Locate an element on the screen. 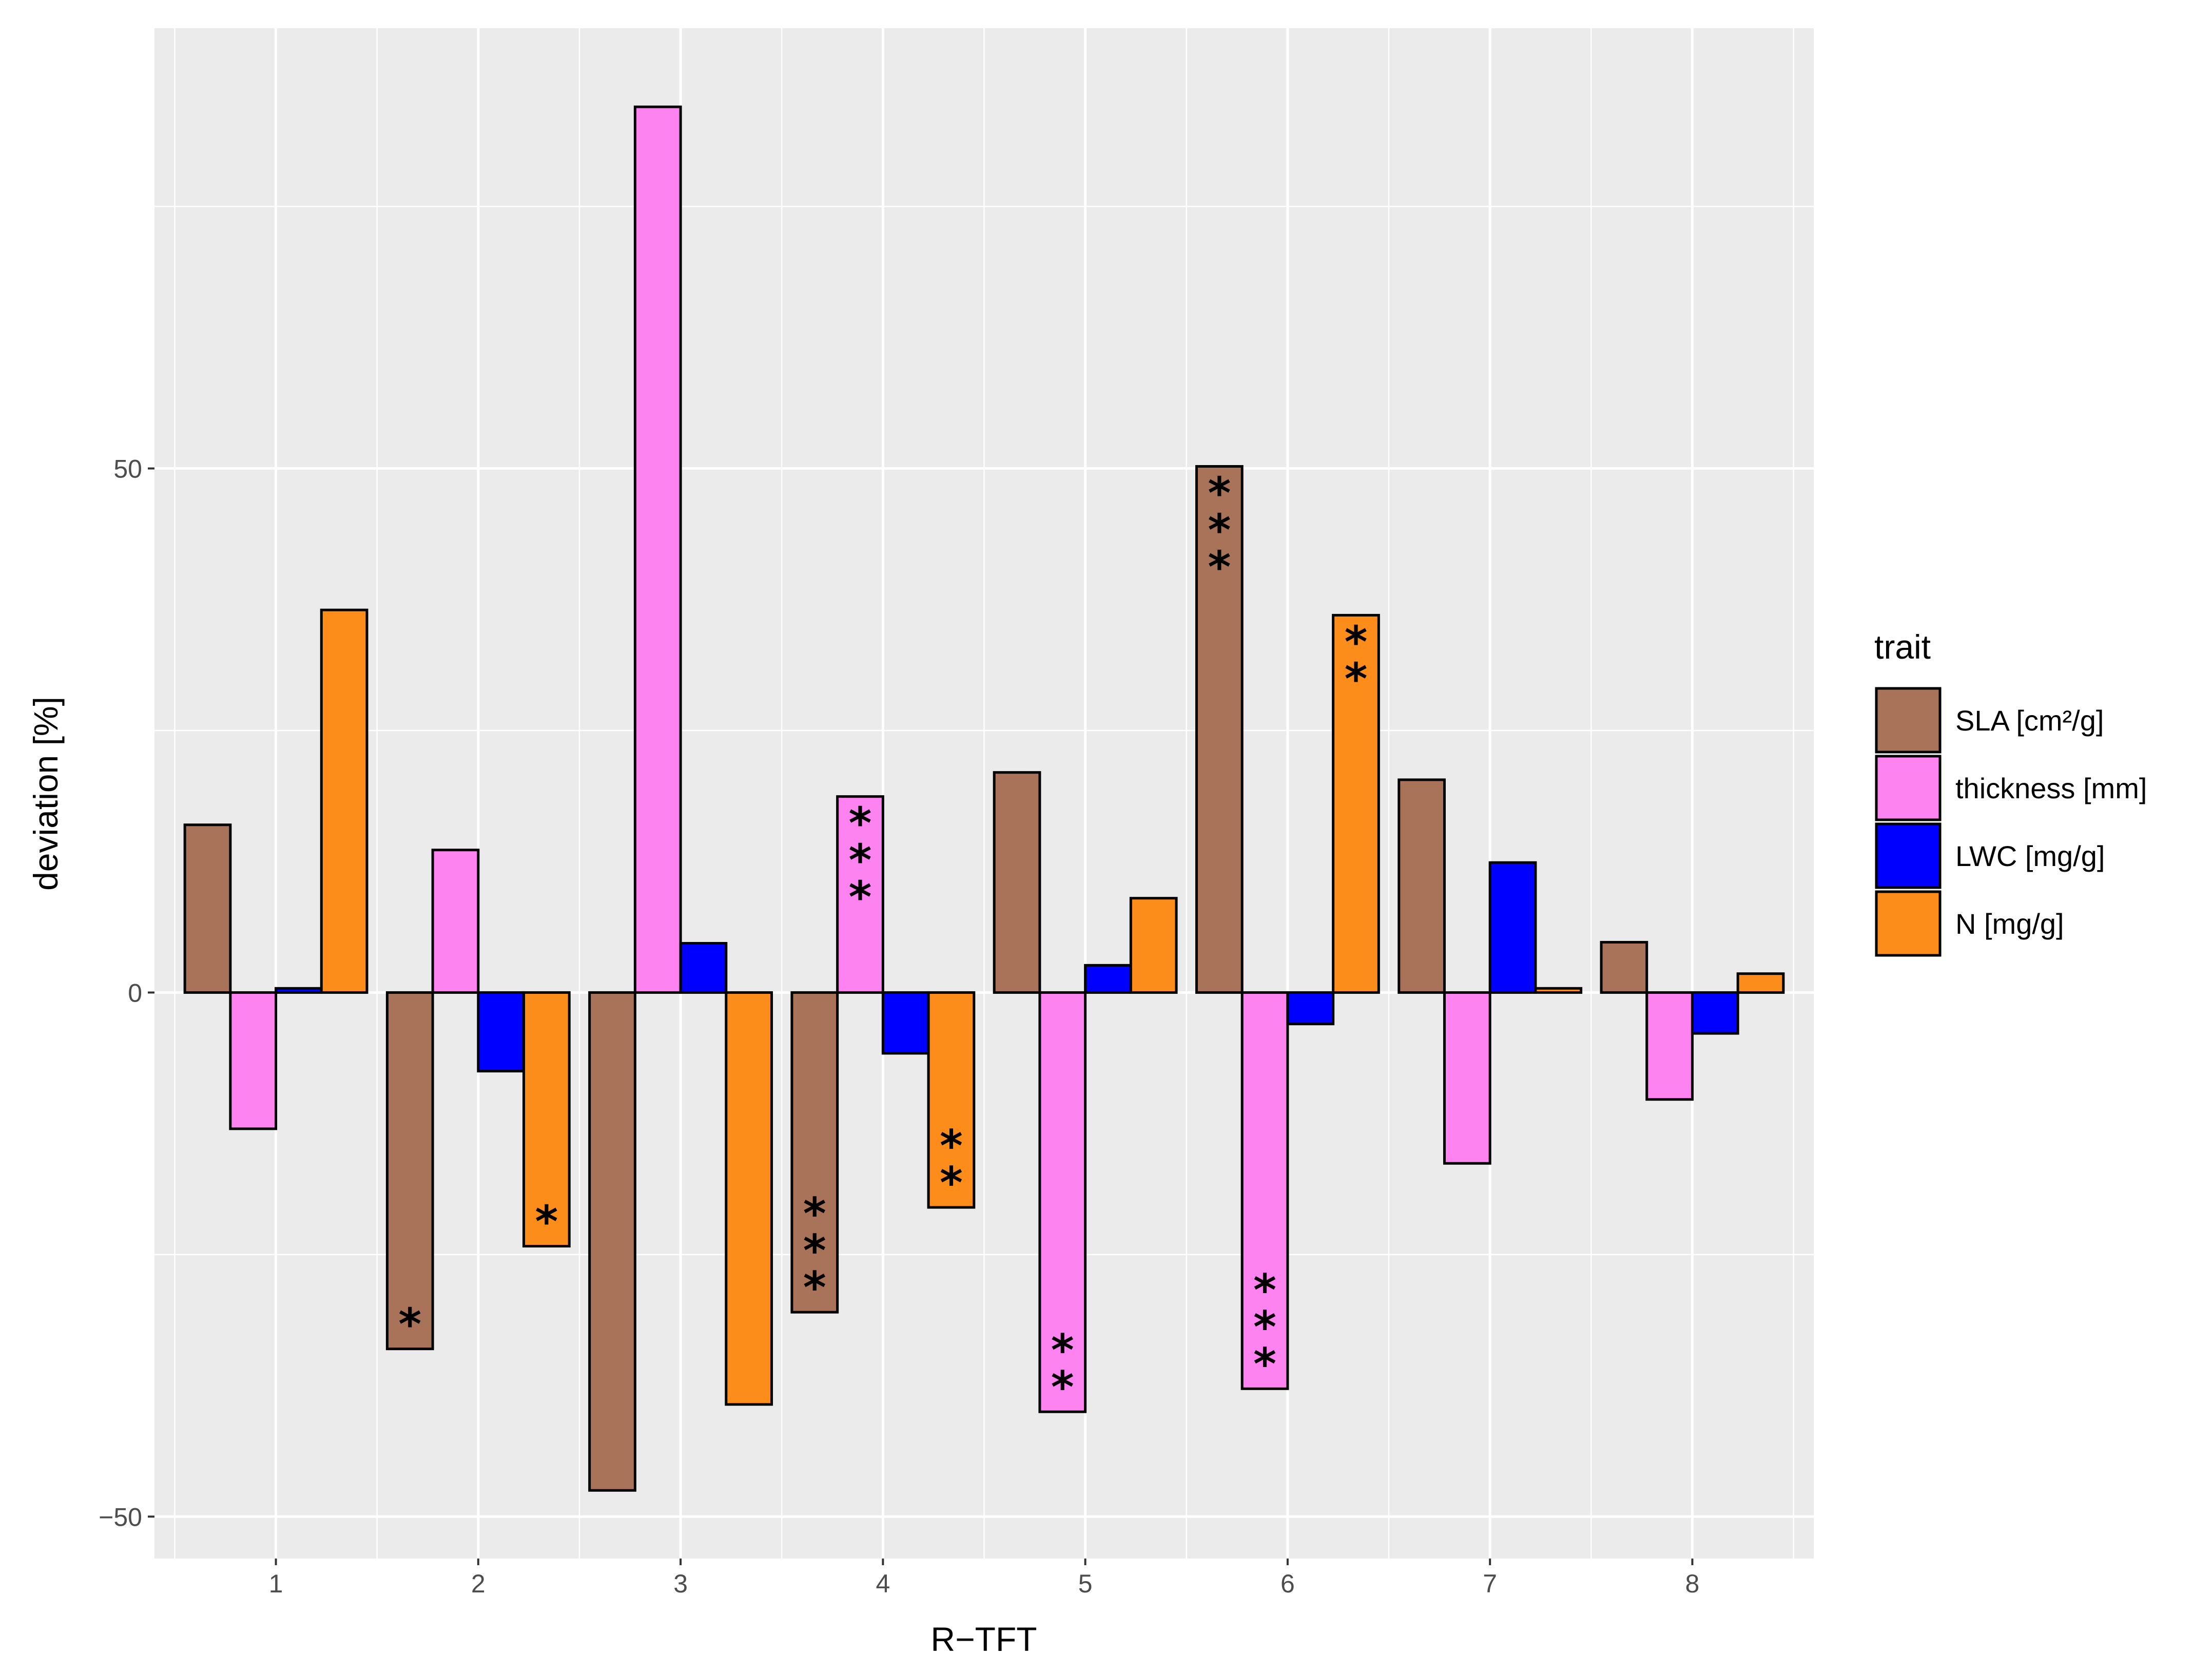 This screenshot has width=2212, height=1673. x-axis: 1 2 3 4 5 6 7 8 is located at coordinates (984, 1578).